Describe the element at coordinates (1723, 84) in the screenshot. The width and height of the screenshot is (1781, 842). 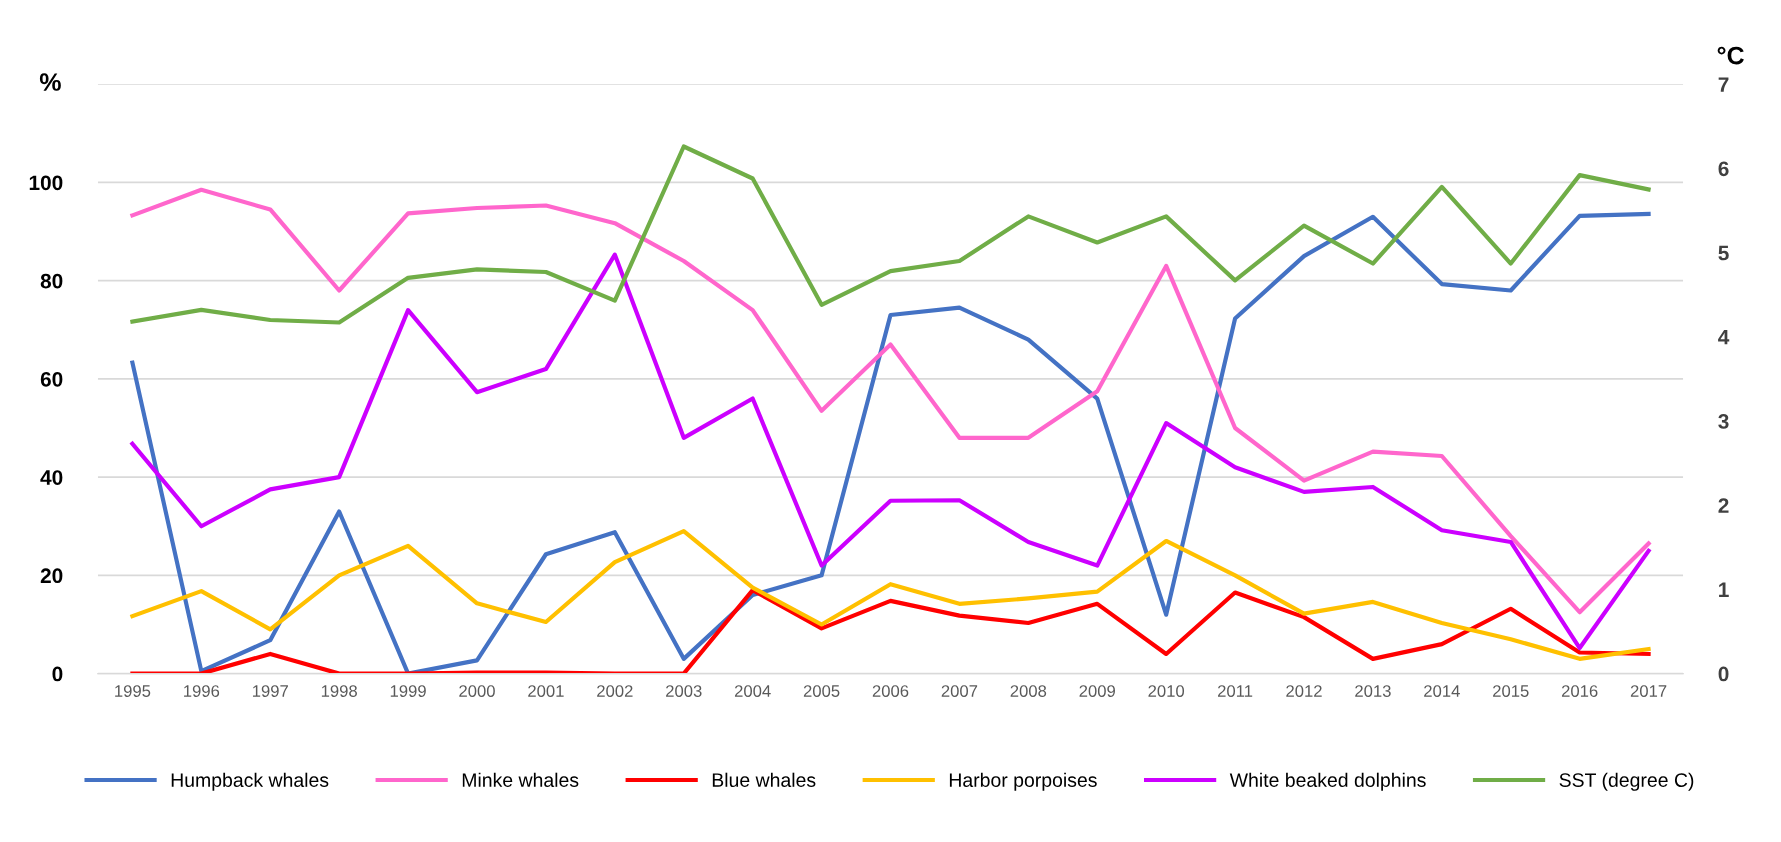
I see `y2-tick-label: 7` at that location.